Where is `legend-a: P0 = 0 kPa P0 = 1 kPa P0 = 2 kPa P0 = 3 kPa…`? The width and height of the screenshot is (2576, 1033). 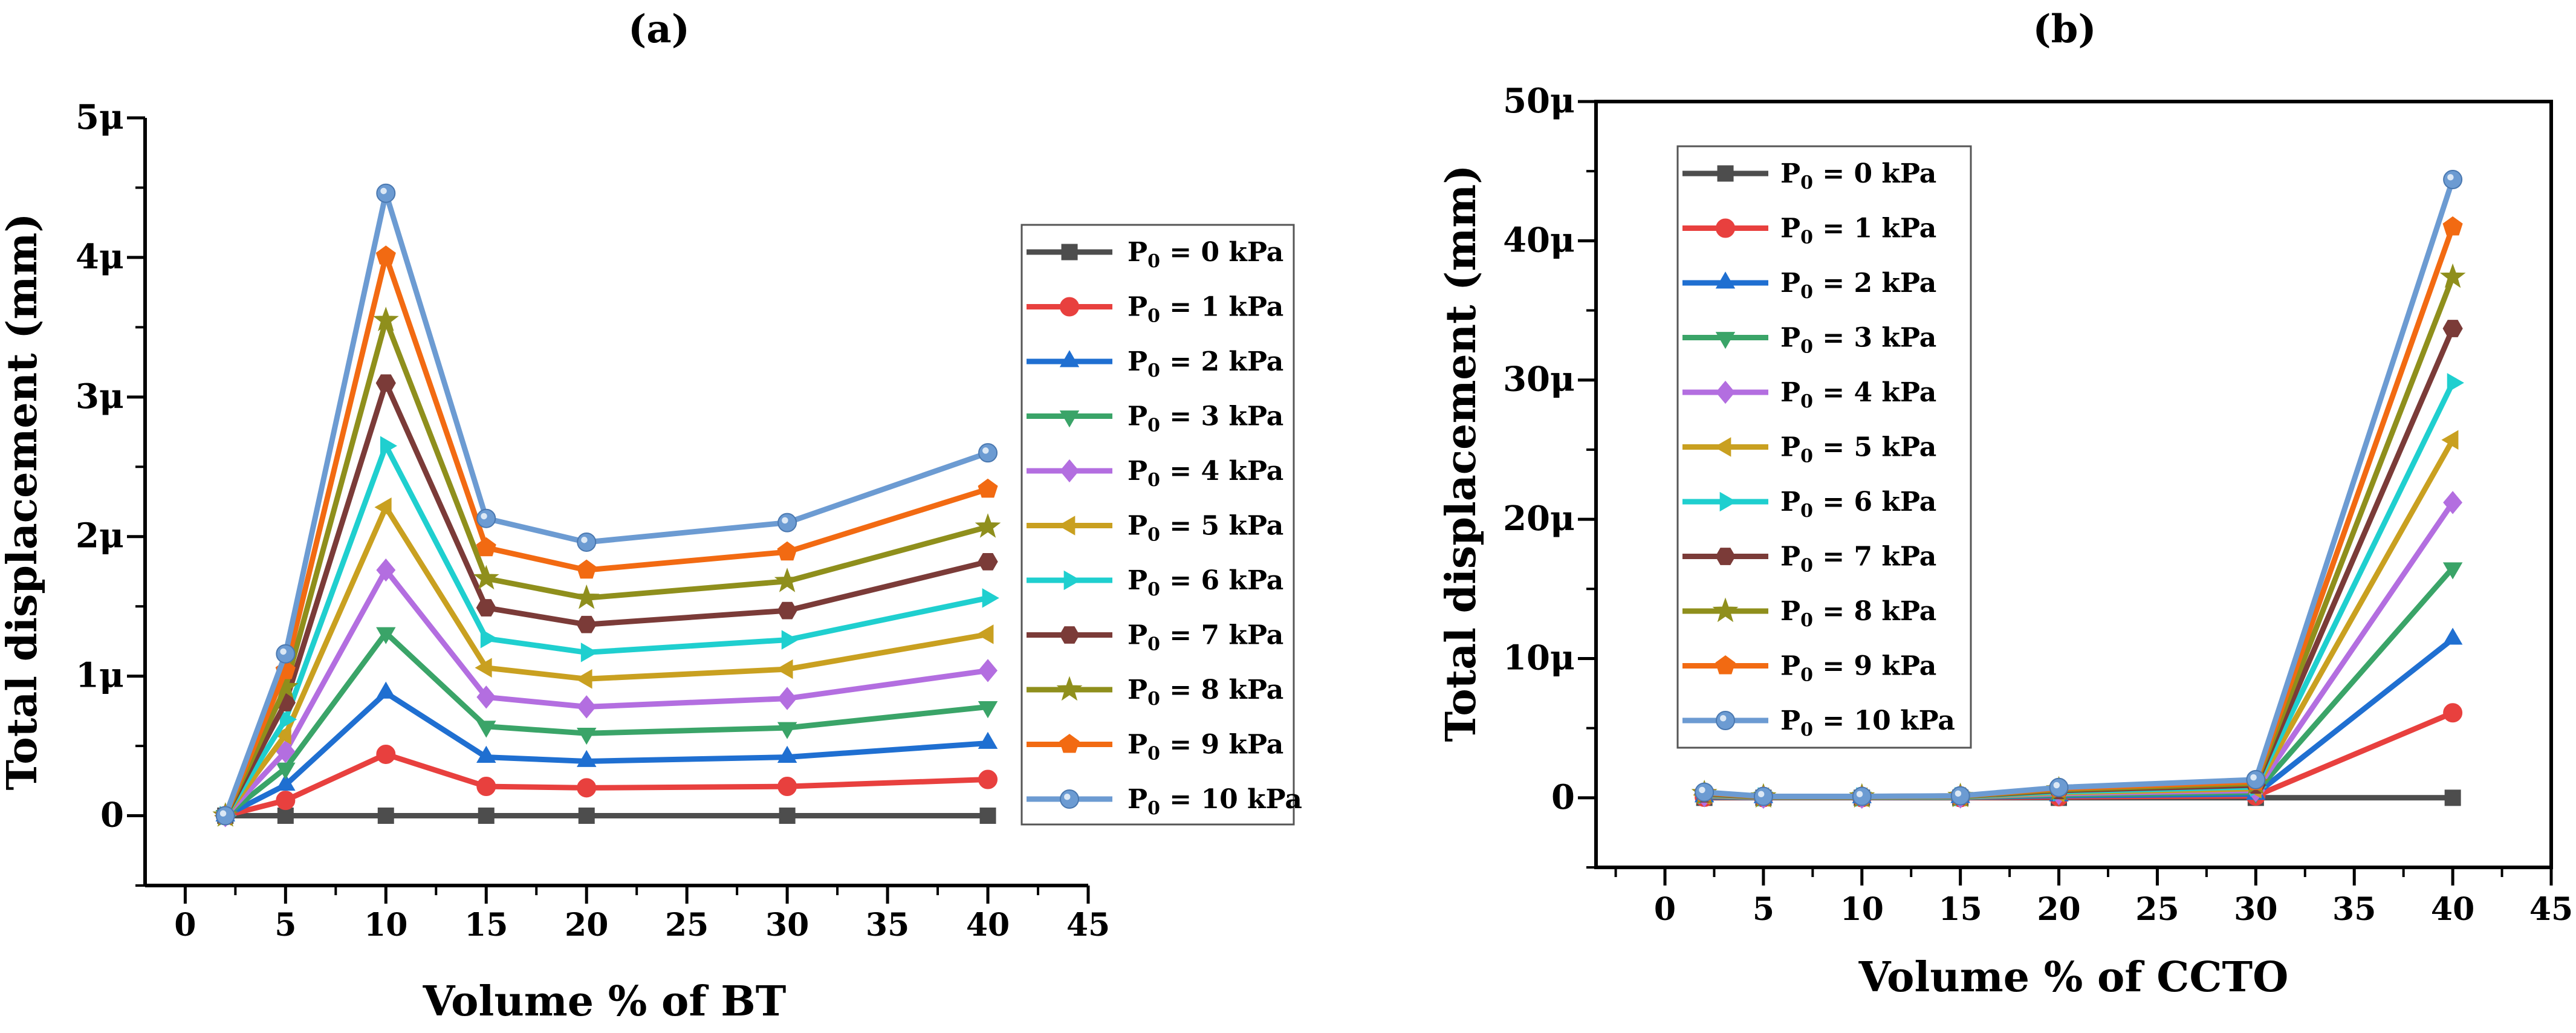
legend-a: P0 = 0 kPa P0 = 1 kPa P0 = 2 kPa P0 = 3 kPa… is located at coordinates (1161, 525).